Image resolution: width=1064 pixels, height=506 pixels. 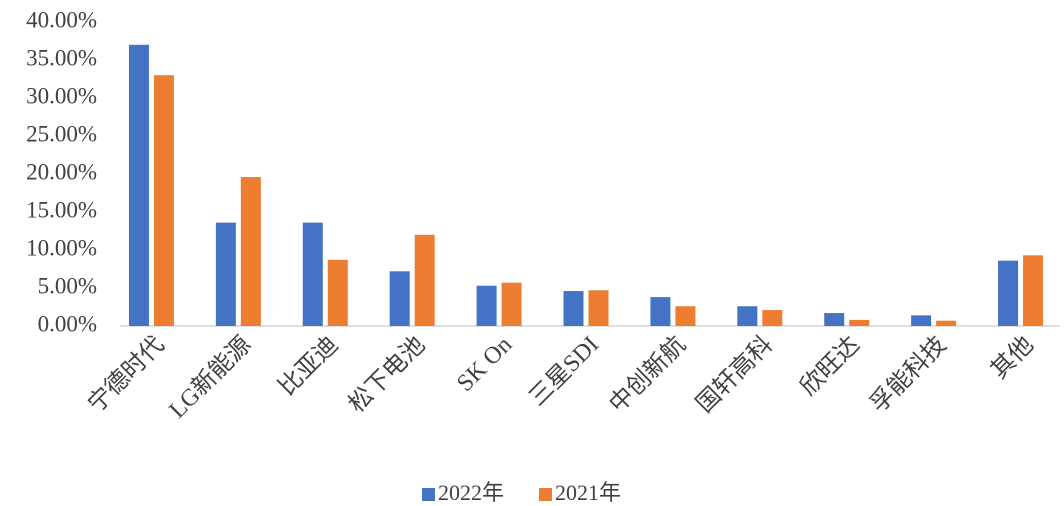 What do you see at coordinates (588, 492) in the screenshot?
I see `legend-label: 2021年` at bounding box center [588, 492].